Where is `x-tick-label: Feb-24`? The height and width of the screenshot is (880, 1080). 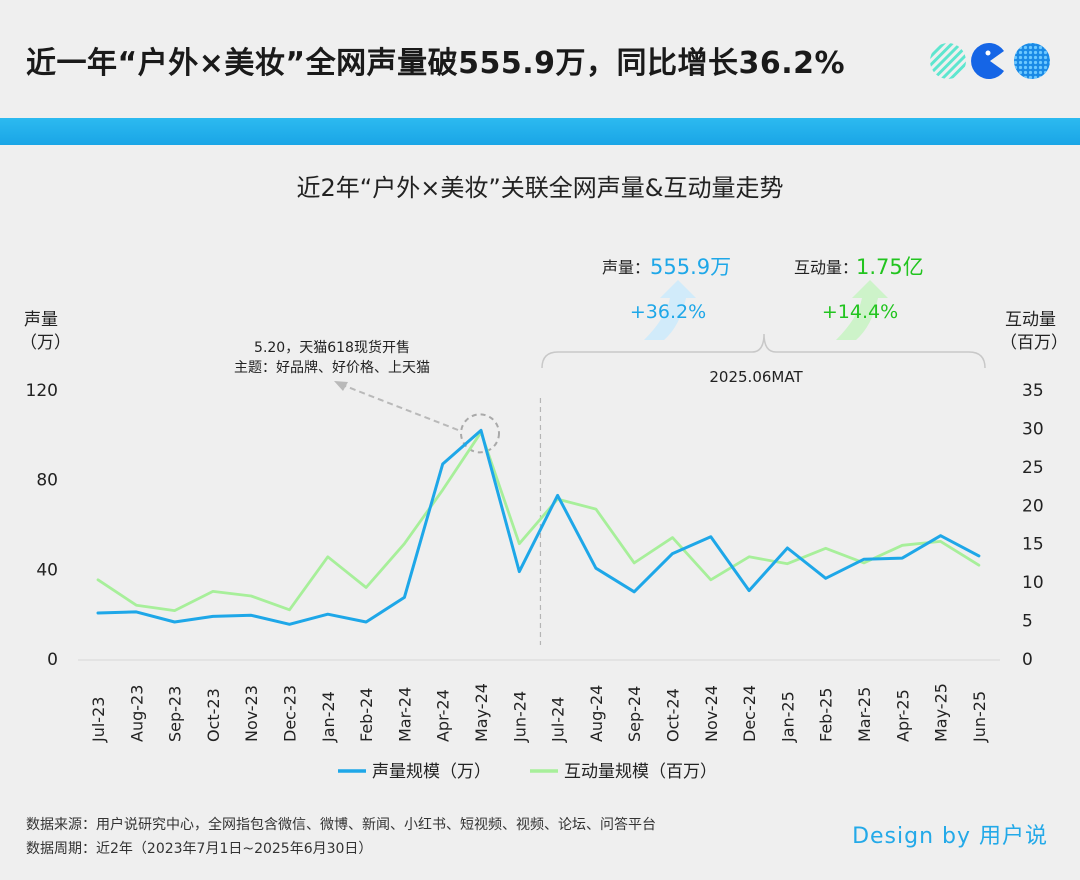
x-tick-label: Feb-24 is located at coordinates (366, 715).